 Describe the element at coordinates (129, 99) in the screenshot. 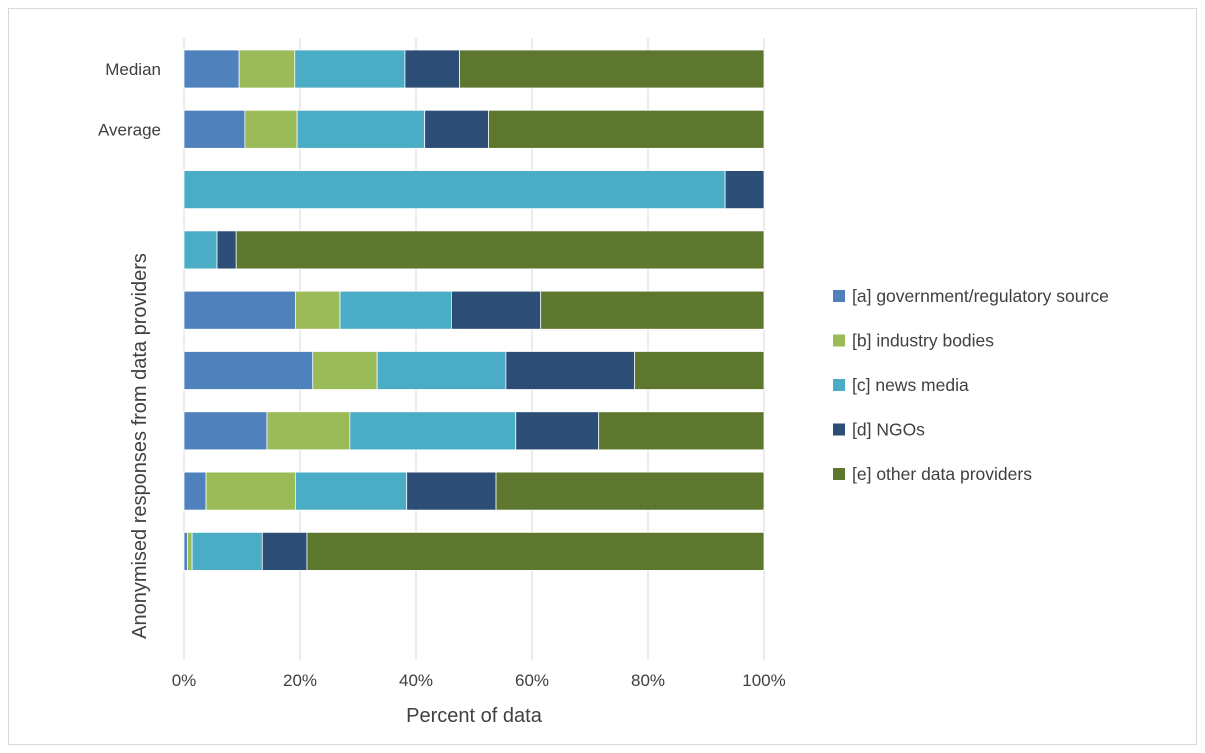

I see `category-labels: Median Average` at that location.